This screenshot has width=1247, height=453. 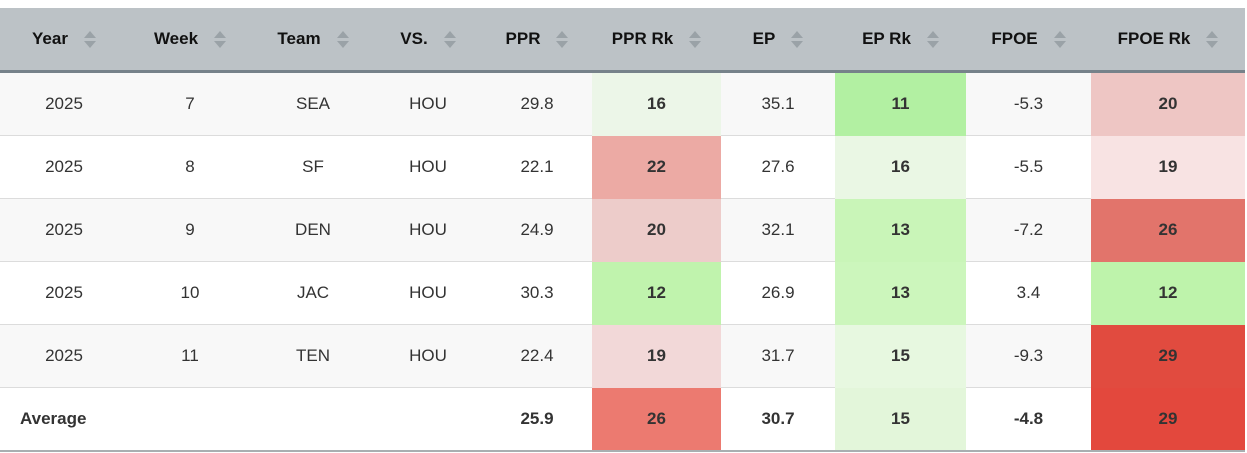 What do you see at coordinates (313, 167) in the screenshot?
I see `team-cell: SF` at bounding box center [313, 167].